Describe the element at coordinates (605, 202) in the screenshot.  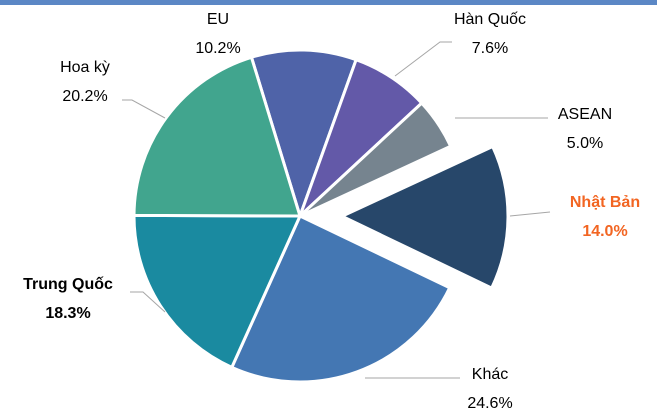
I see `slice-label: Nhật Bản` at that location.